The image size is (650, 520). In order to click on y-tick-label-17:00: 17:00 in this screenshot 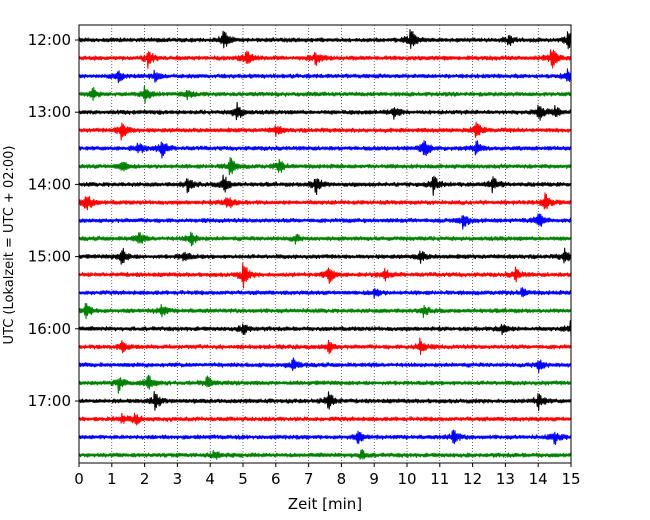, I will do `click(49, 401)`.